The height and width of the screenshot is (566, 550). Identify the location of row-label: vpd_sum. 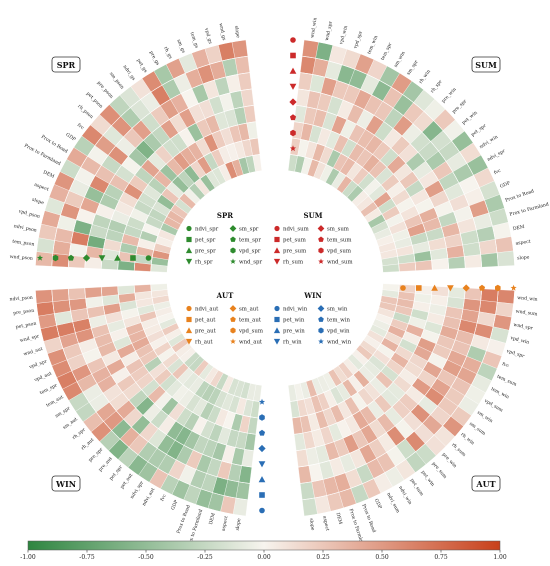
(493, 406).